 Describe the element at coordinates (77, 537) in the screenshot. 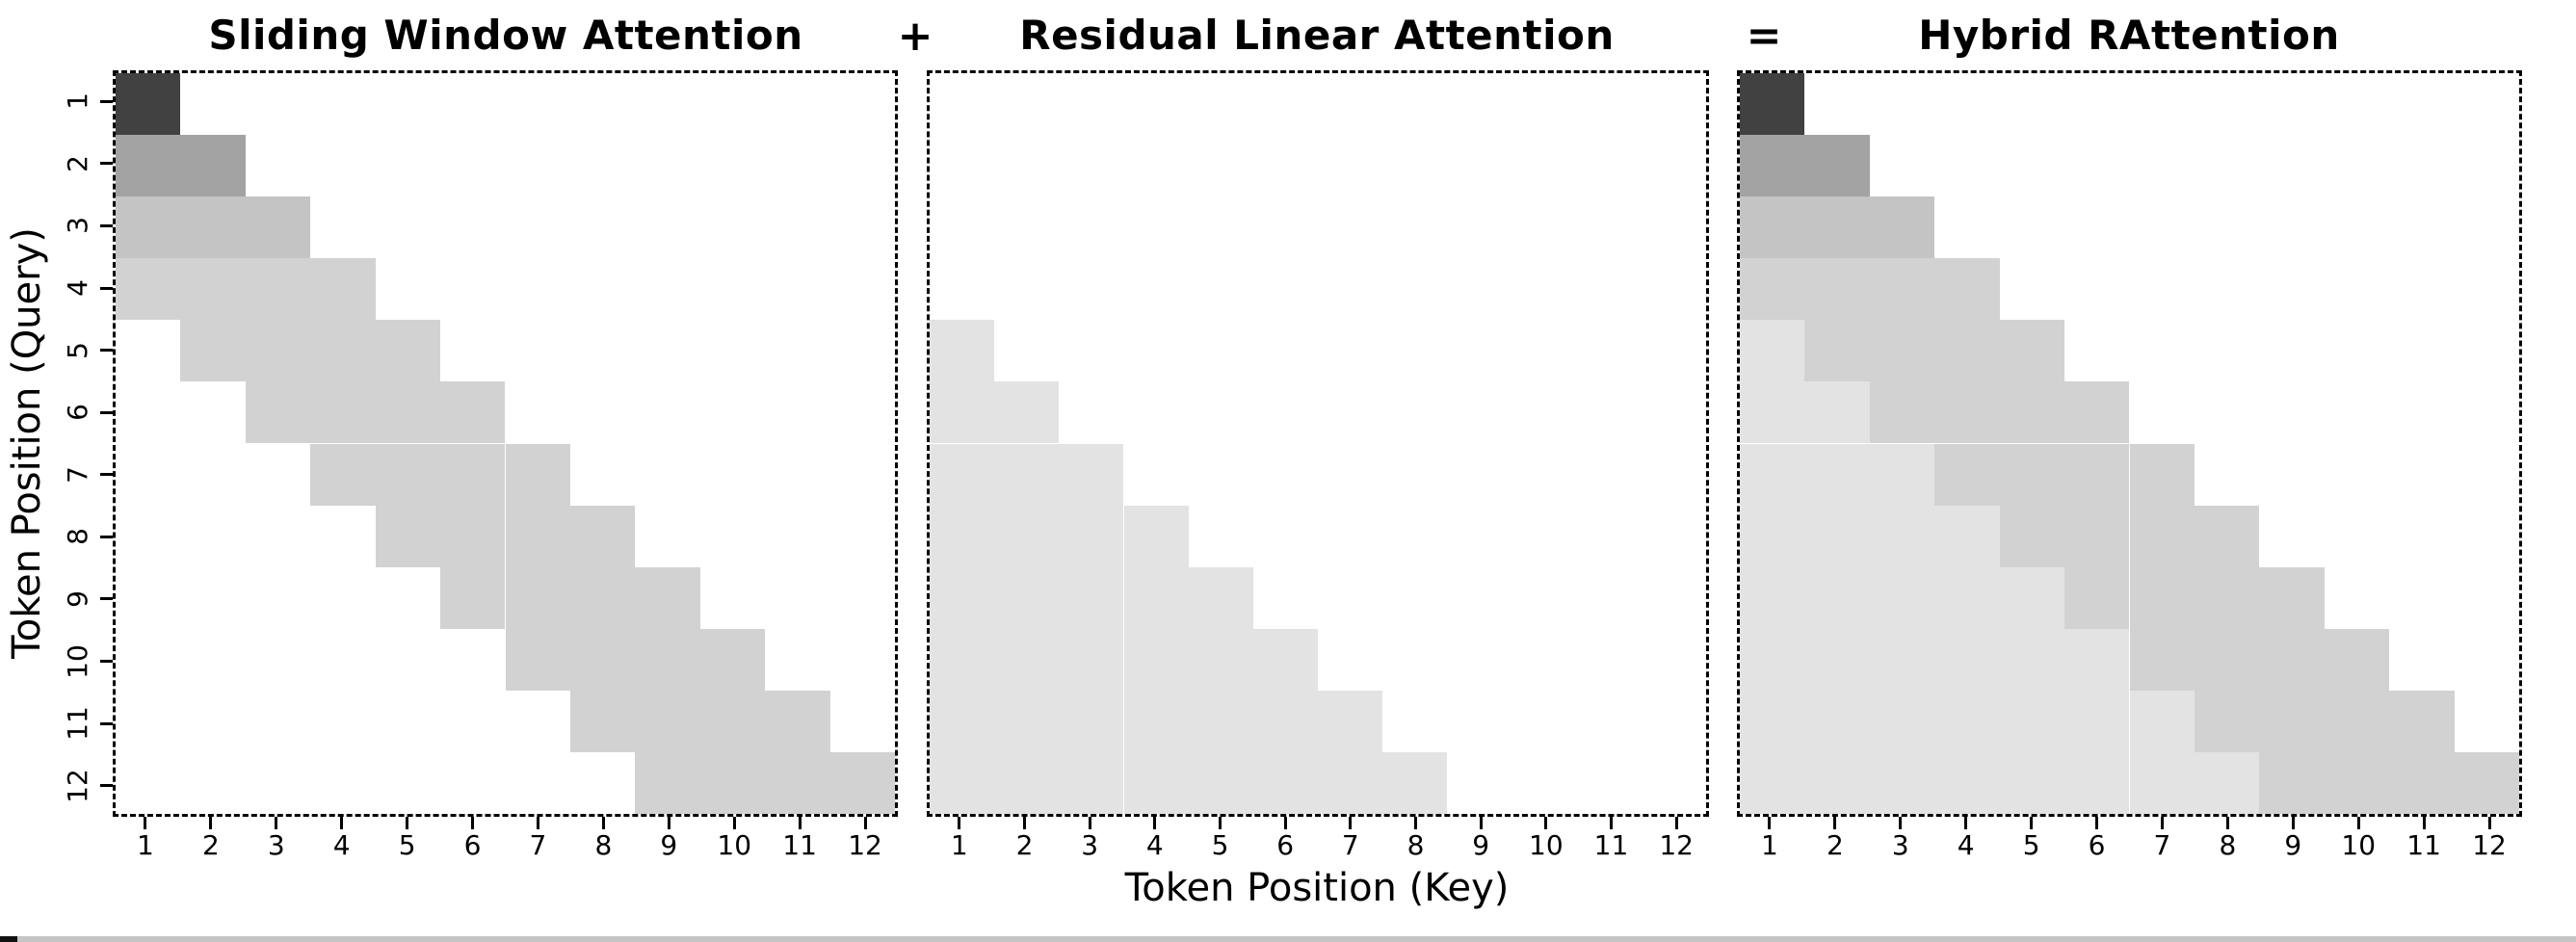

I see `y-tick-label: 8` at that location.